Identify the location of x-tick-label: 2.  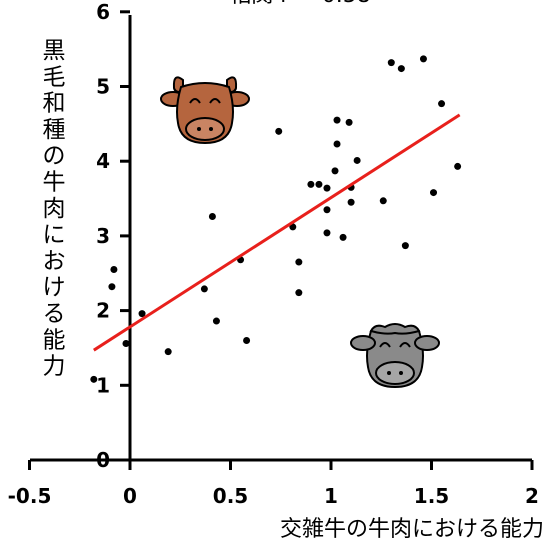
(532, 496).